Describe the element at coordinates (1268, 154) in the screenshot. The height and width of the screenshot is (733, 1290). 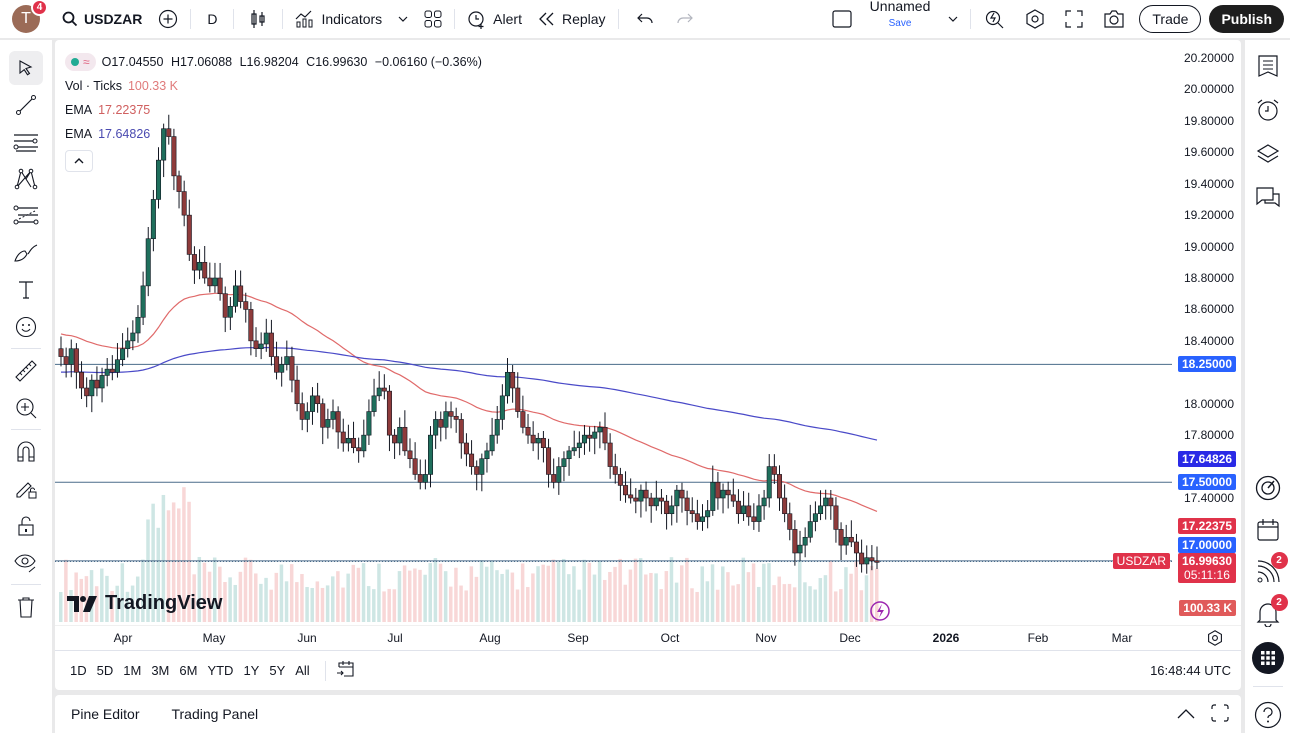
I see `object-tree-button` at that location.